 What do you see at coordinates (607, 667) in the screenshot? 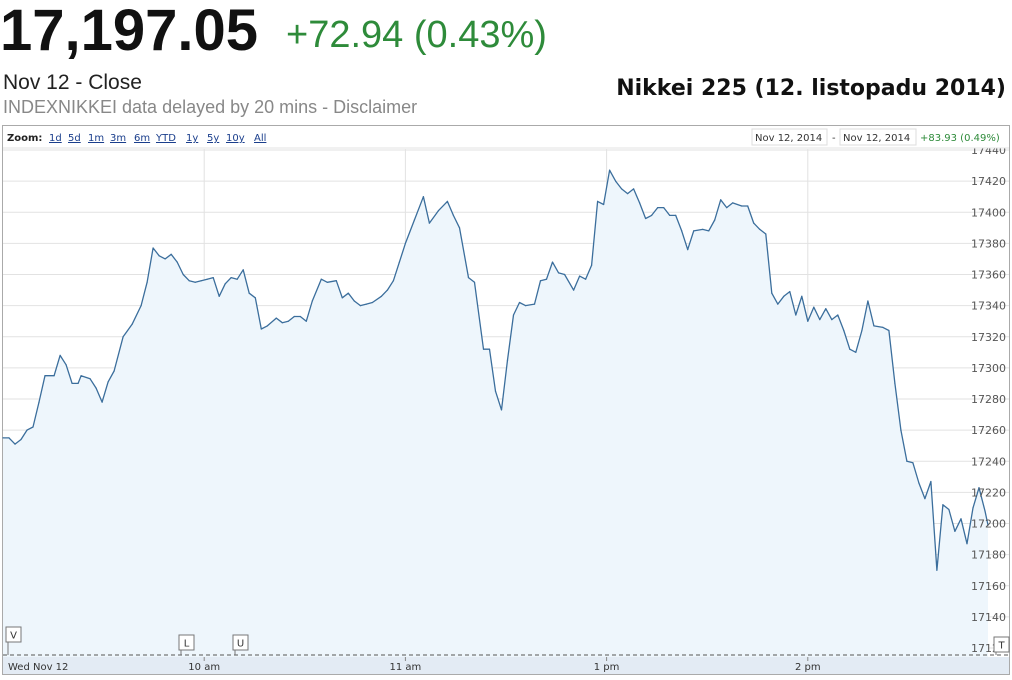
I see `x-tick-label: 1 pm` at bounding box center [607, 667].